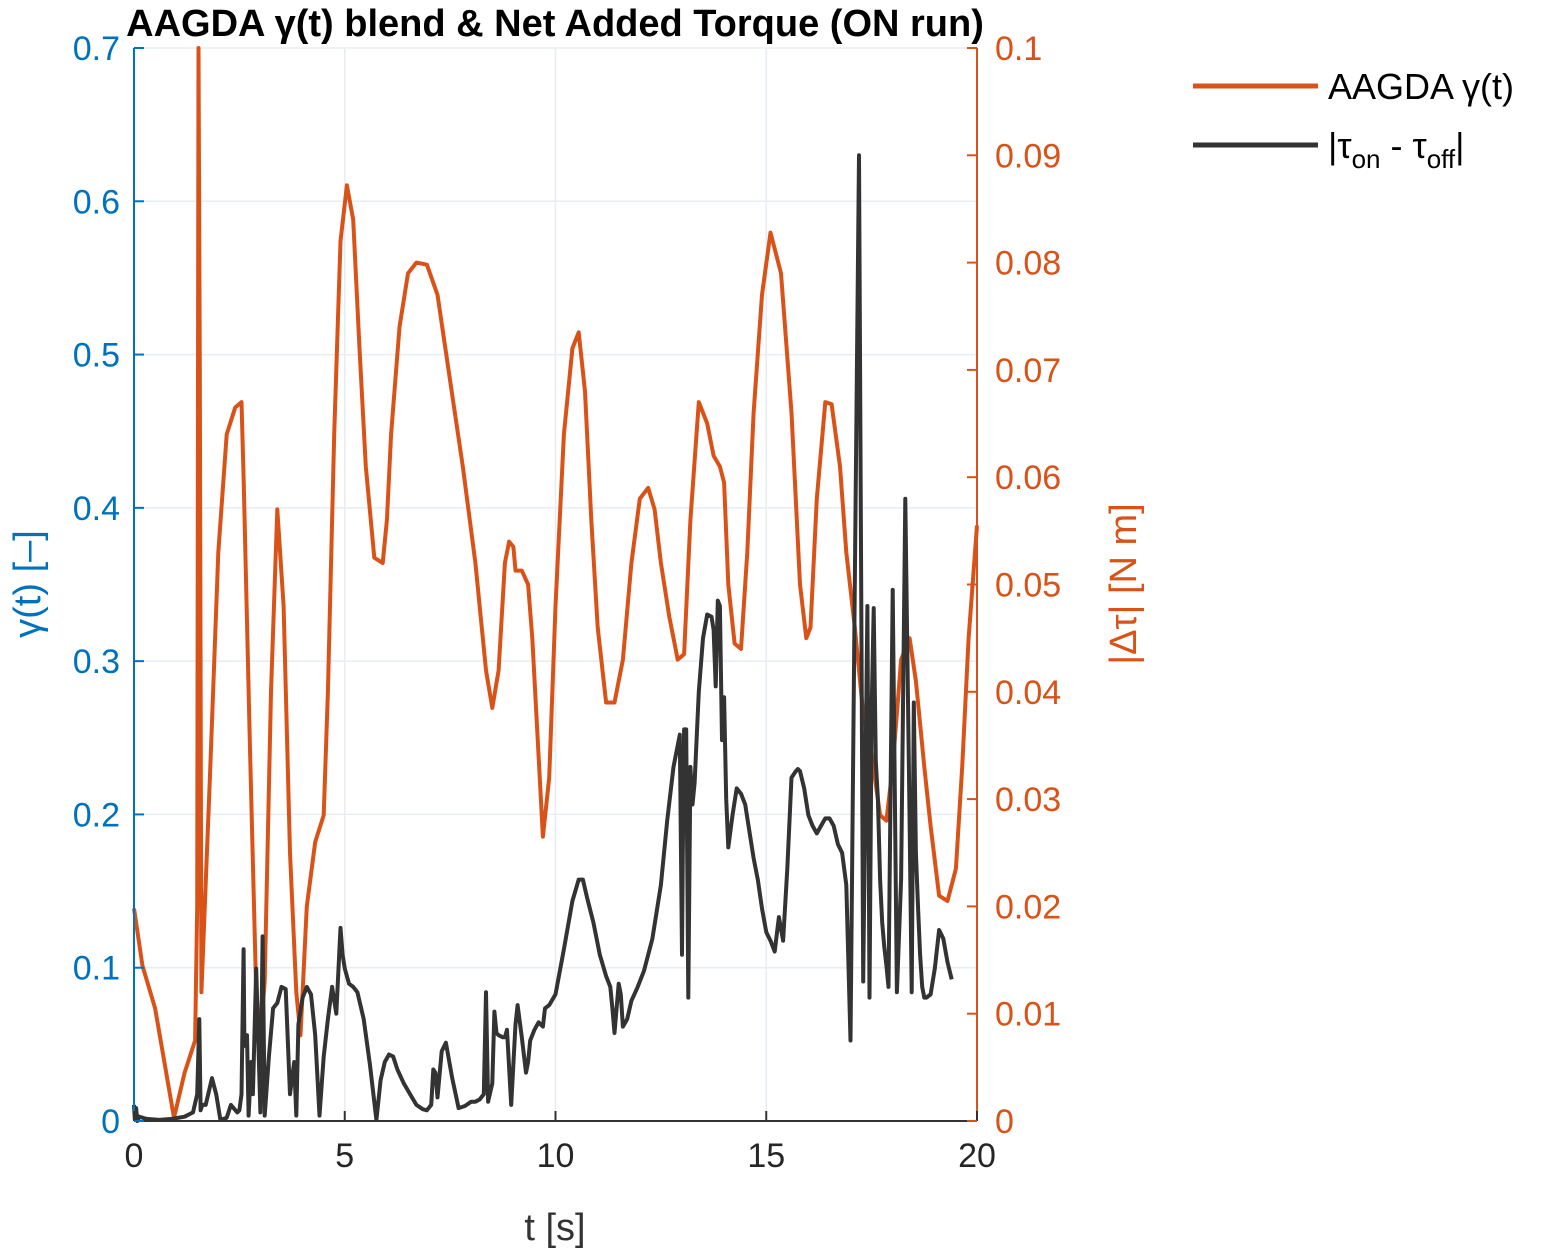 Image resolution: width=1550 pixels, height=1253 pixels. What do you see at coordinates (766, 1156) in the screenshot?
I see `x-tick-label-3: 15` at bounding box center [766, 1156].